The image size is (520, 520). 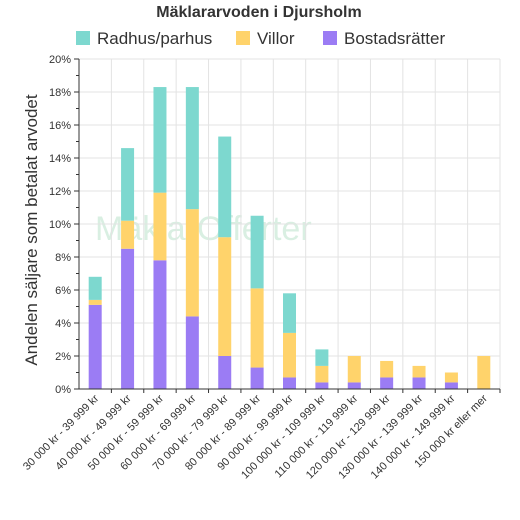 I want to click on y-tick-label: 10%, so click(x=60, y=225).